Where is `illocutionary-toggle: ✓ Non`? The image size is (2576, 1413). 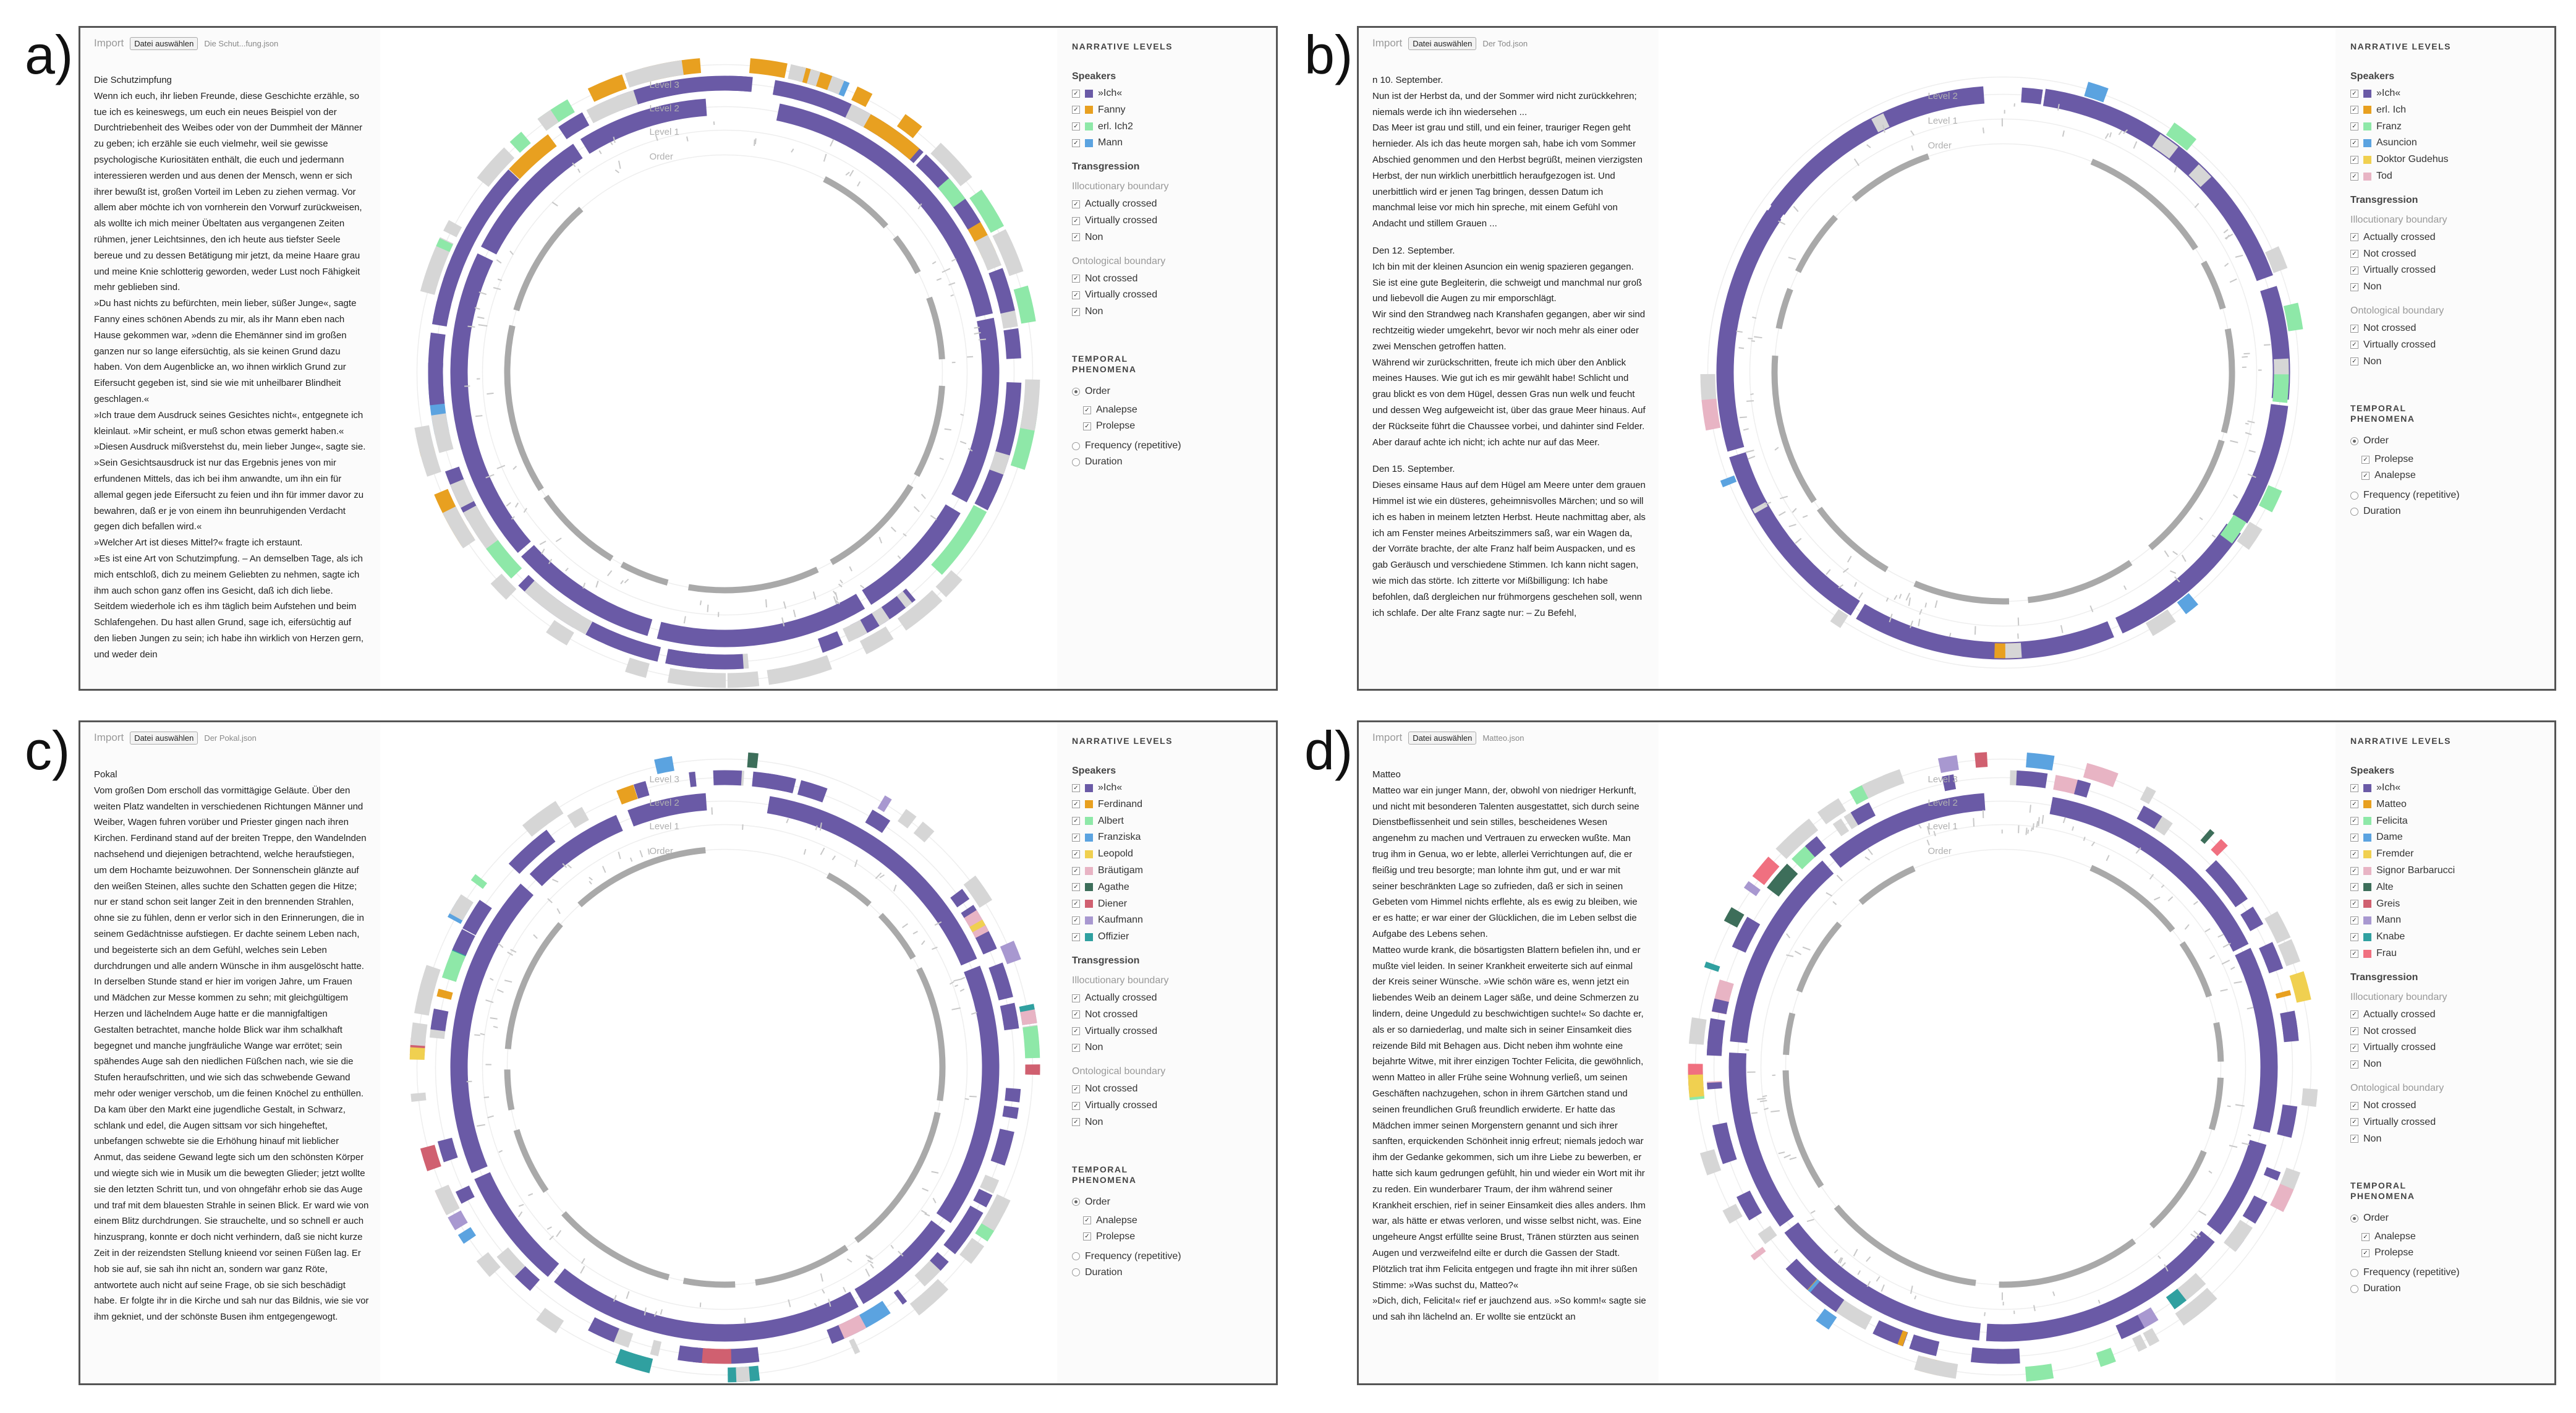
illocutionary-toggle: ✓ Non is located at coordinates (1087, 237).